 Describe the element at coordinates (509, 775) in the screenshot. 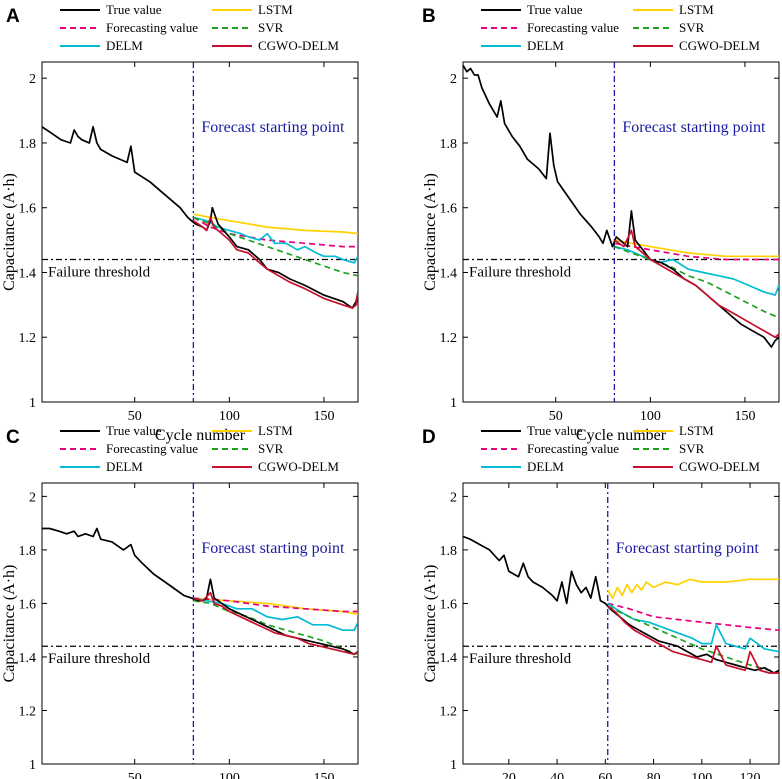

I see `x-tick-label: 20` at that location.